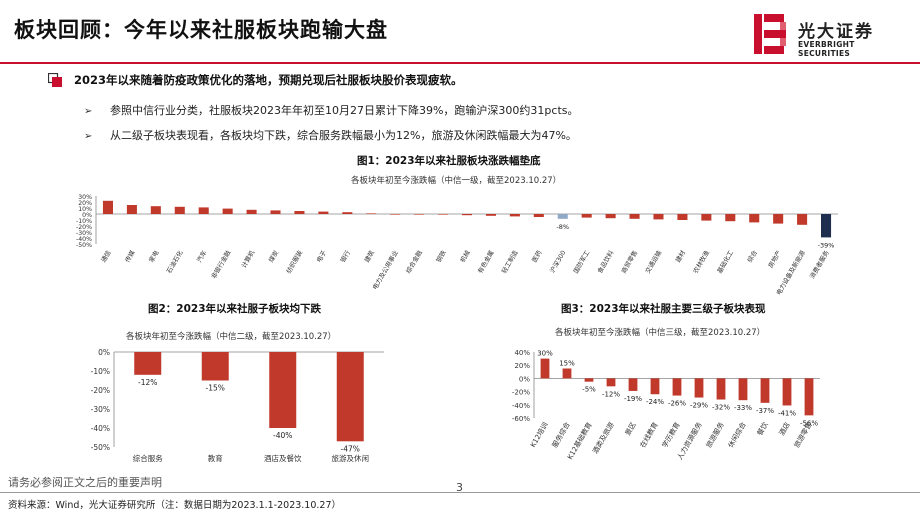 The width and height of the screenshot is (920, 518). Describe the element at coordinates (663, 309) in the screenshot. I see `fig3-title: 图3：2023年以来社服主要三级子板块表现` at that location.